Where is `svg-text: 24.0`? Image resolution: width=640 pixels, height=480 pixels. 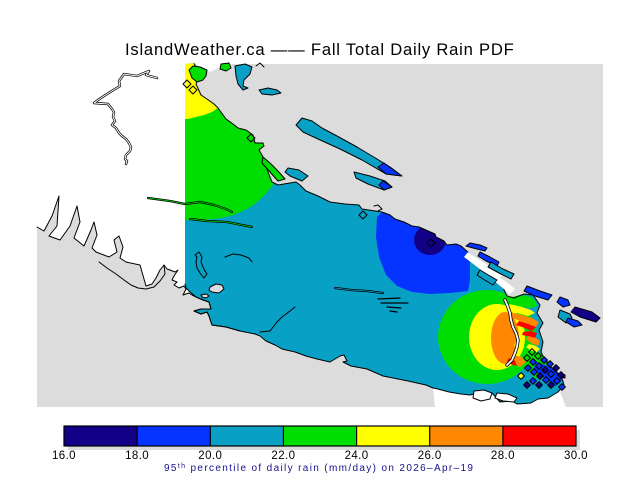 svg-text: 24.0 is located at coordinates (357, 456).